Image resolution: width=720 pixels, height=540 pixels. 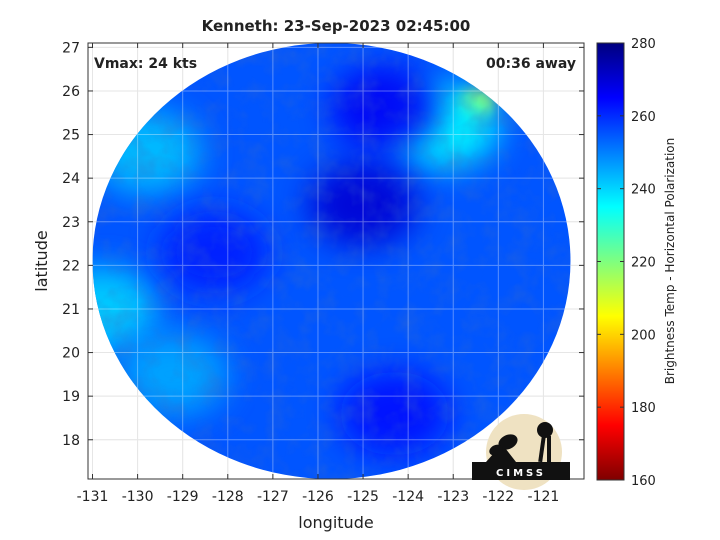 What do you see at coordinates (71, 266) in the screenshot?
I see `y-tick-label: 22` at bounding box center [71, 266].